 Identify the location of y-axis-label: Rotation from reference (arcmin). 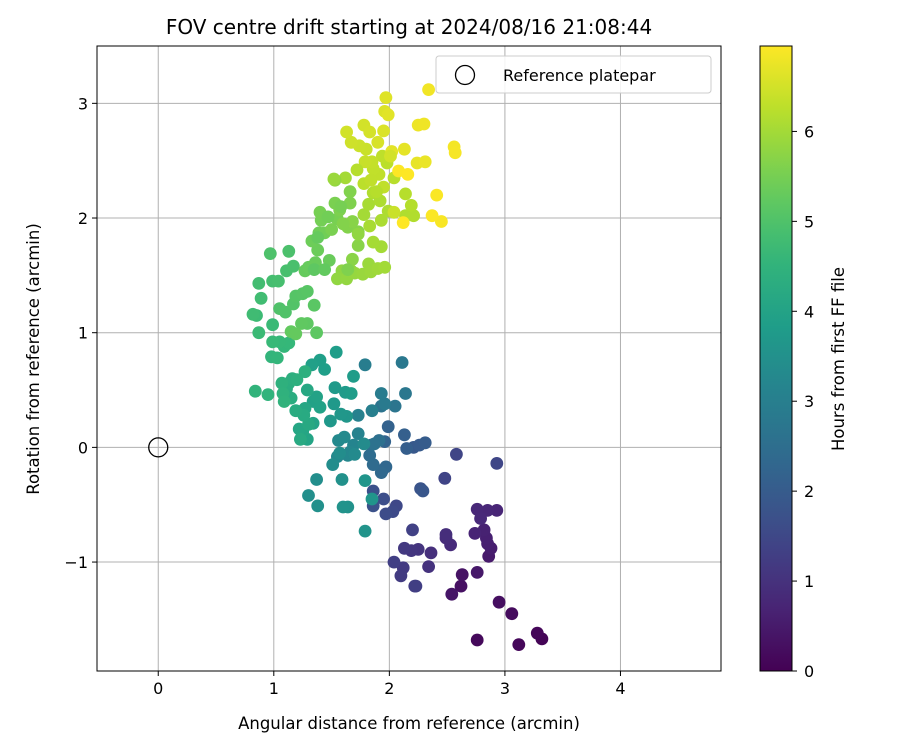
(33, 359).